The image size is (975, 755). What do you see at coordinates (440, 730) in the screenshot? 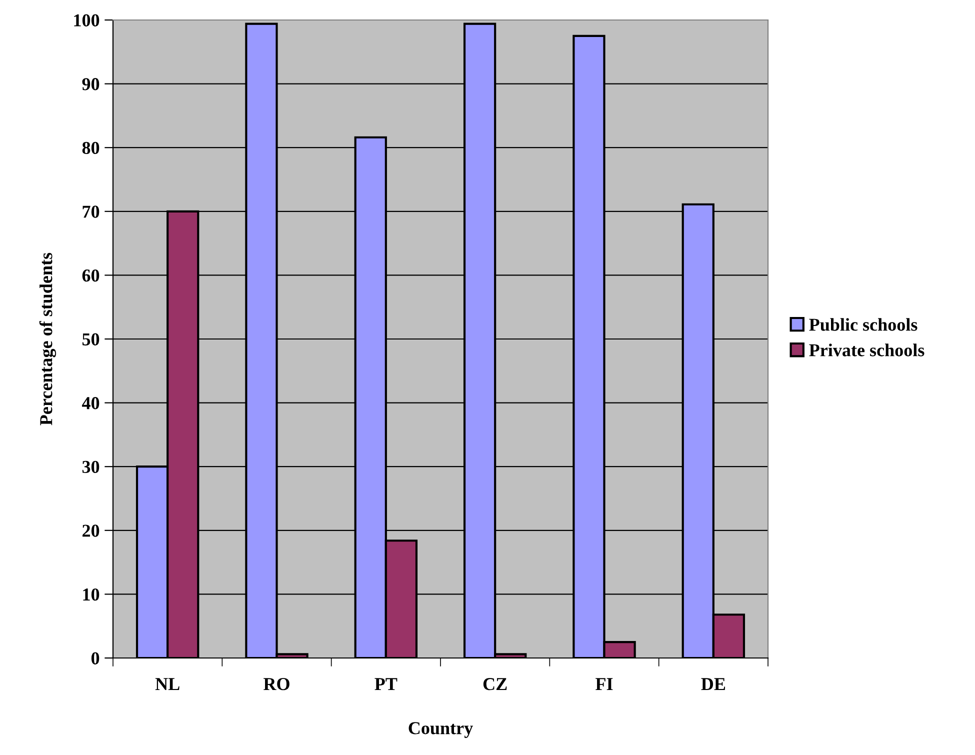
I see `x-axis-title: Country` at bounding box center [440, 730].